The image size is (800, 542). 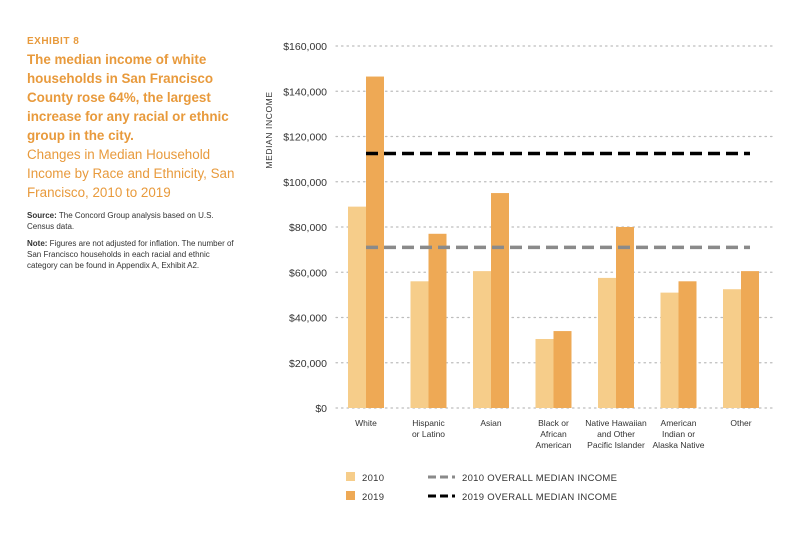 What do you see at coordinates (553, 434) in the screenshot?
I see `x-category-label: African` at bounding box center [553, 434].